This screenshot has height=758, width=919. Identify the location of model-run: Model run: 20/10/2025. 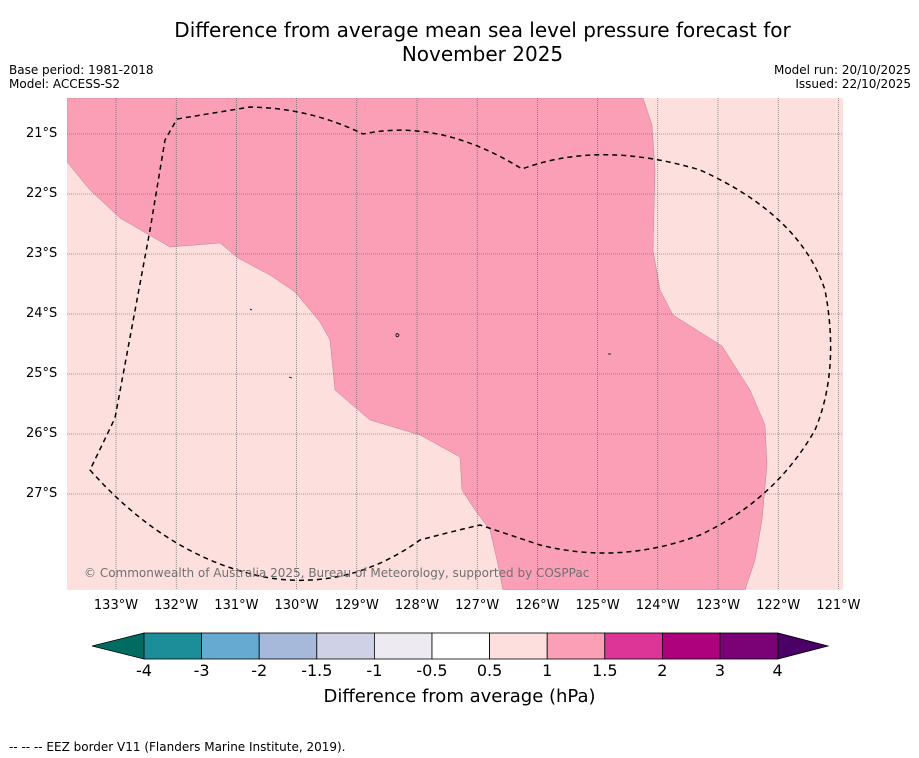
(842, 70).